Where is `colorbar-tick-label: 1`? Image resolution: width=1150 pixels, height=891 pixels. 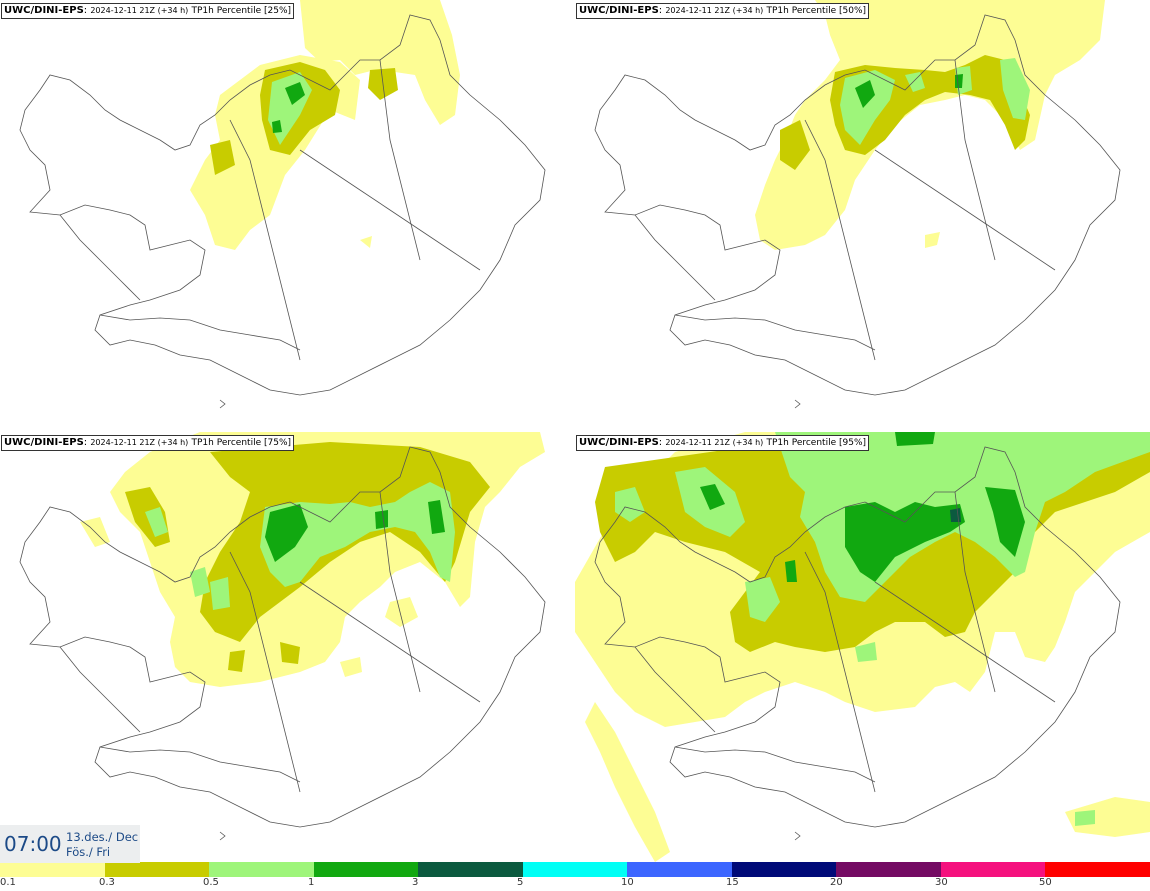
colorbar-tick-label: 1 is located at coordinates (311, 882).